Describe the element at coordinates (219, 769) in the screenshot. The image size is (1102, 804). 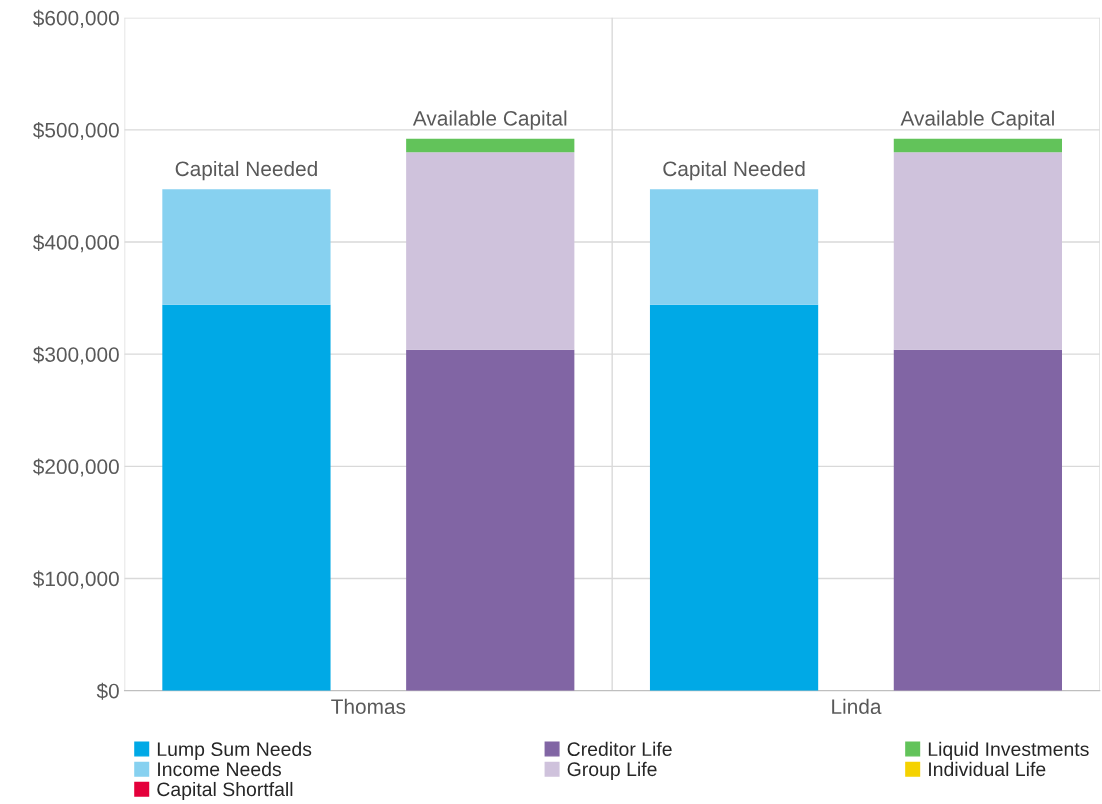
I see `legend-label: Income Needs` at that location.